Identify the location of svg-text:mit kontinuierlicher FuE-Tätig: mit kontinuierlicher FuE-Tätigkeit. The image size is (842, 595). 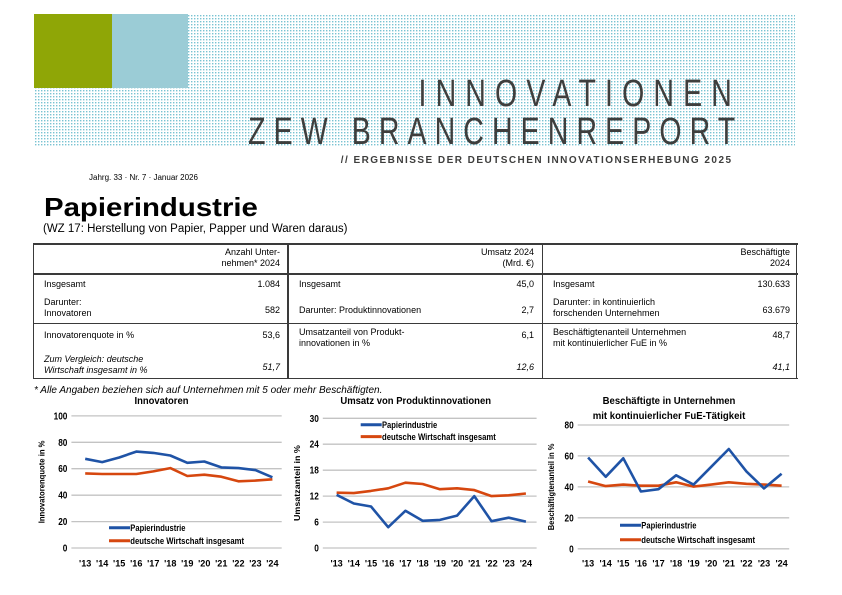
(669, 416).